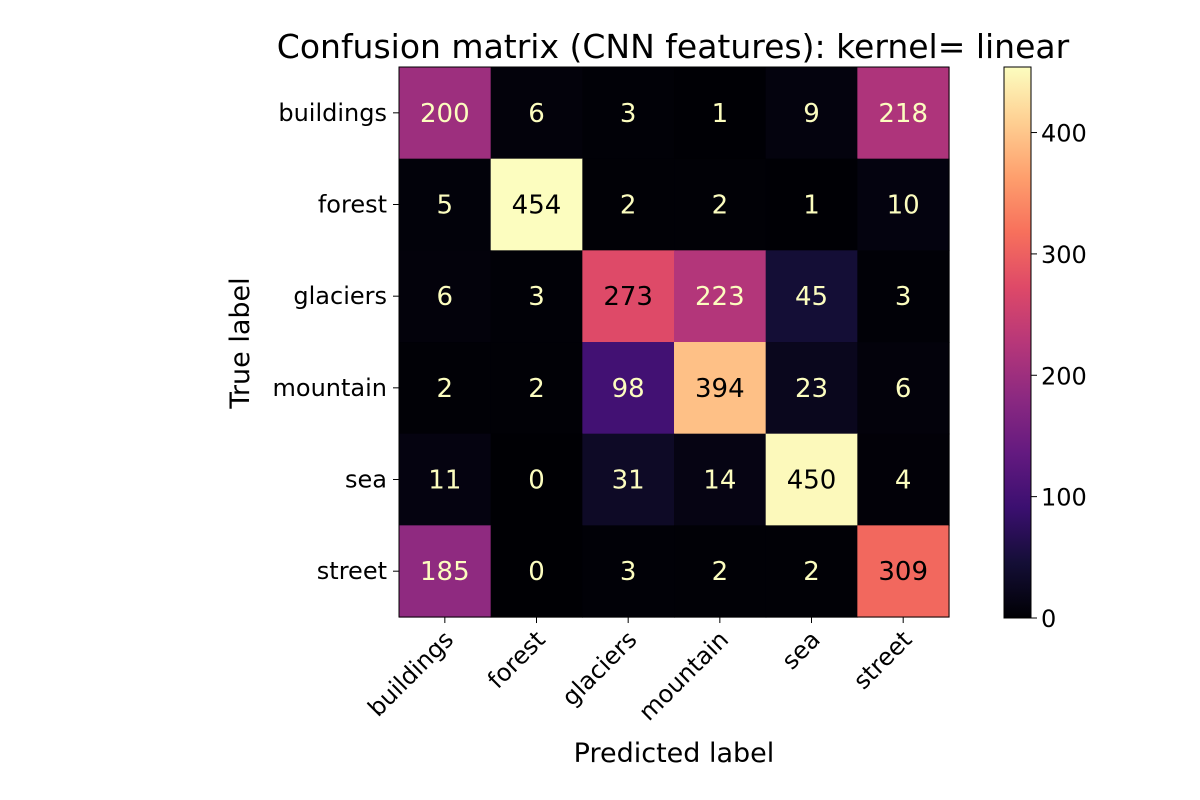  I want to click on colorbar-tick-label: 400, so click(1064, 134).